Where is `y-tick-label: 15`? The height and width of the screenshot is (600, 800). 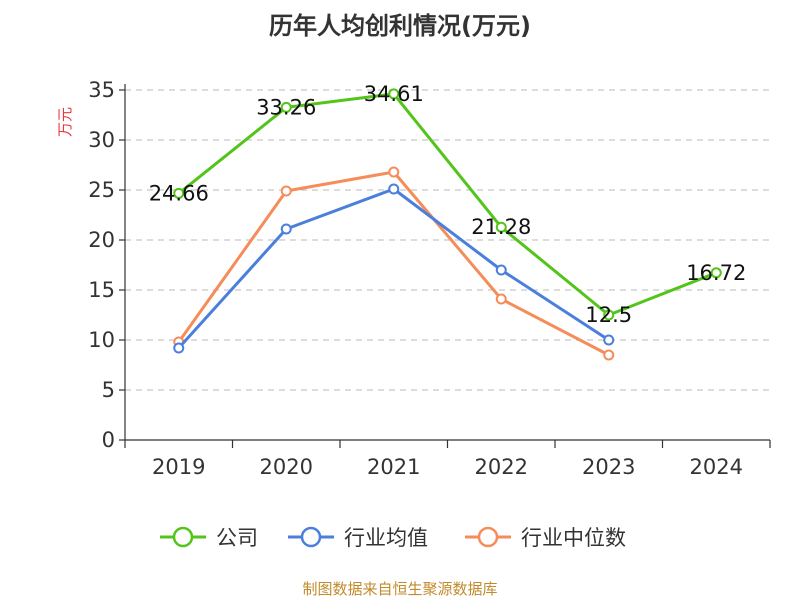
y-tick-label: 15 is located at coordinates (101, 290).